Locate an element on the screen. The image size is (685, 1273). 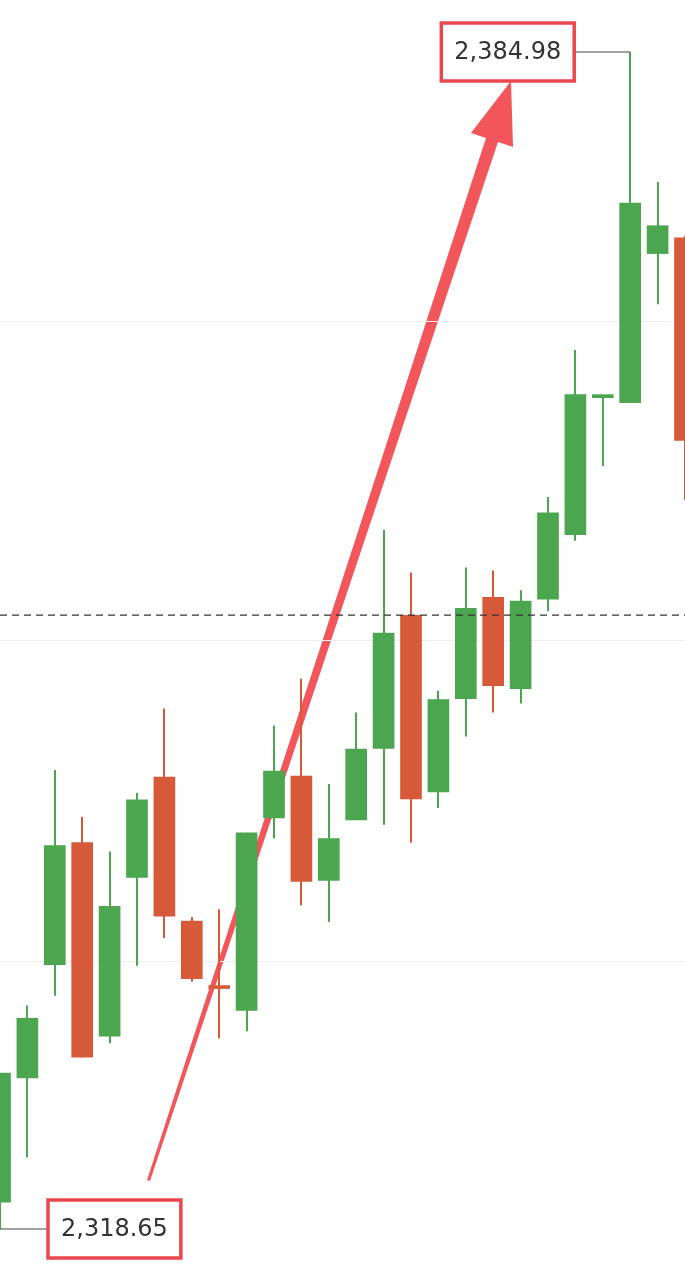
annotation: 2,318.65 is located at coordinates (114, 1228).